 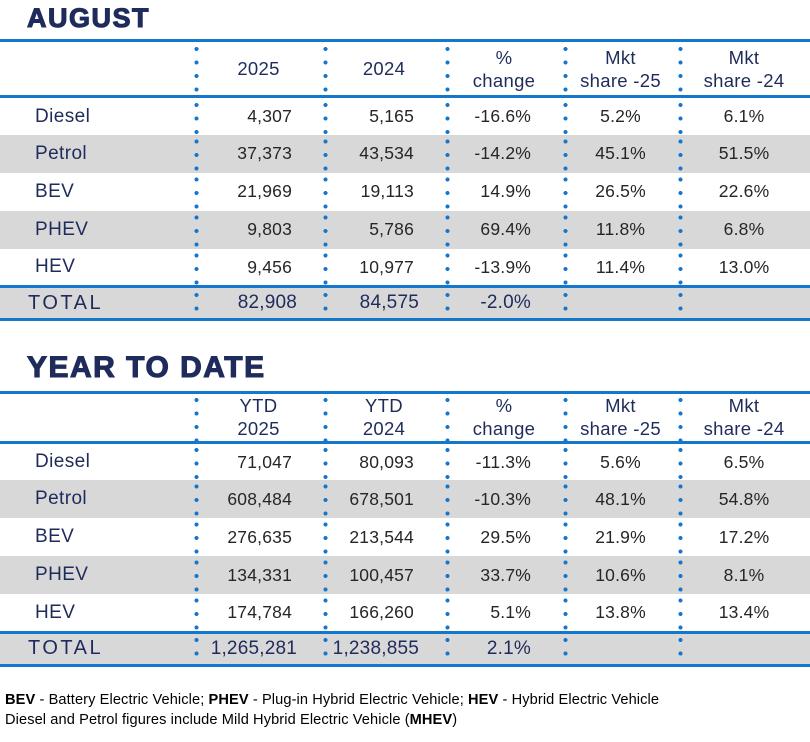 I want to click on value-2024: 10,977, so click(x=384, y=267).